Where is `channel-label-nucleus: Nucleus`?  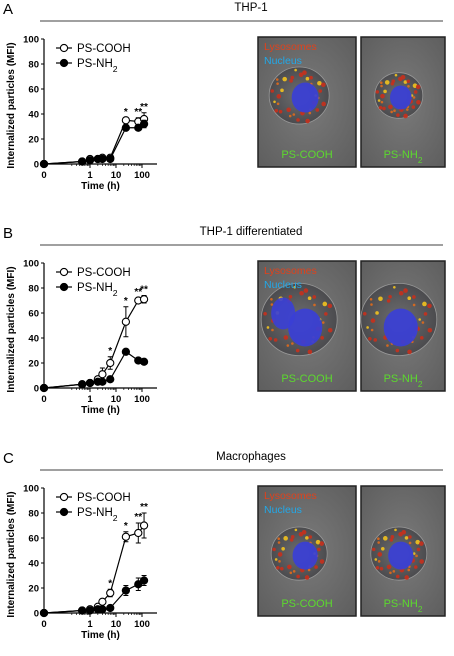
channel-label-nucleus: Nucleus is located at coordinates (283, 61).